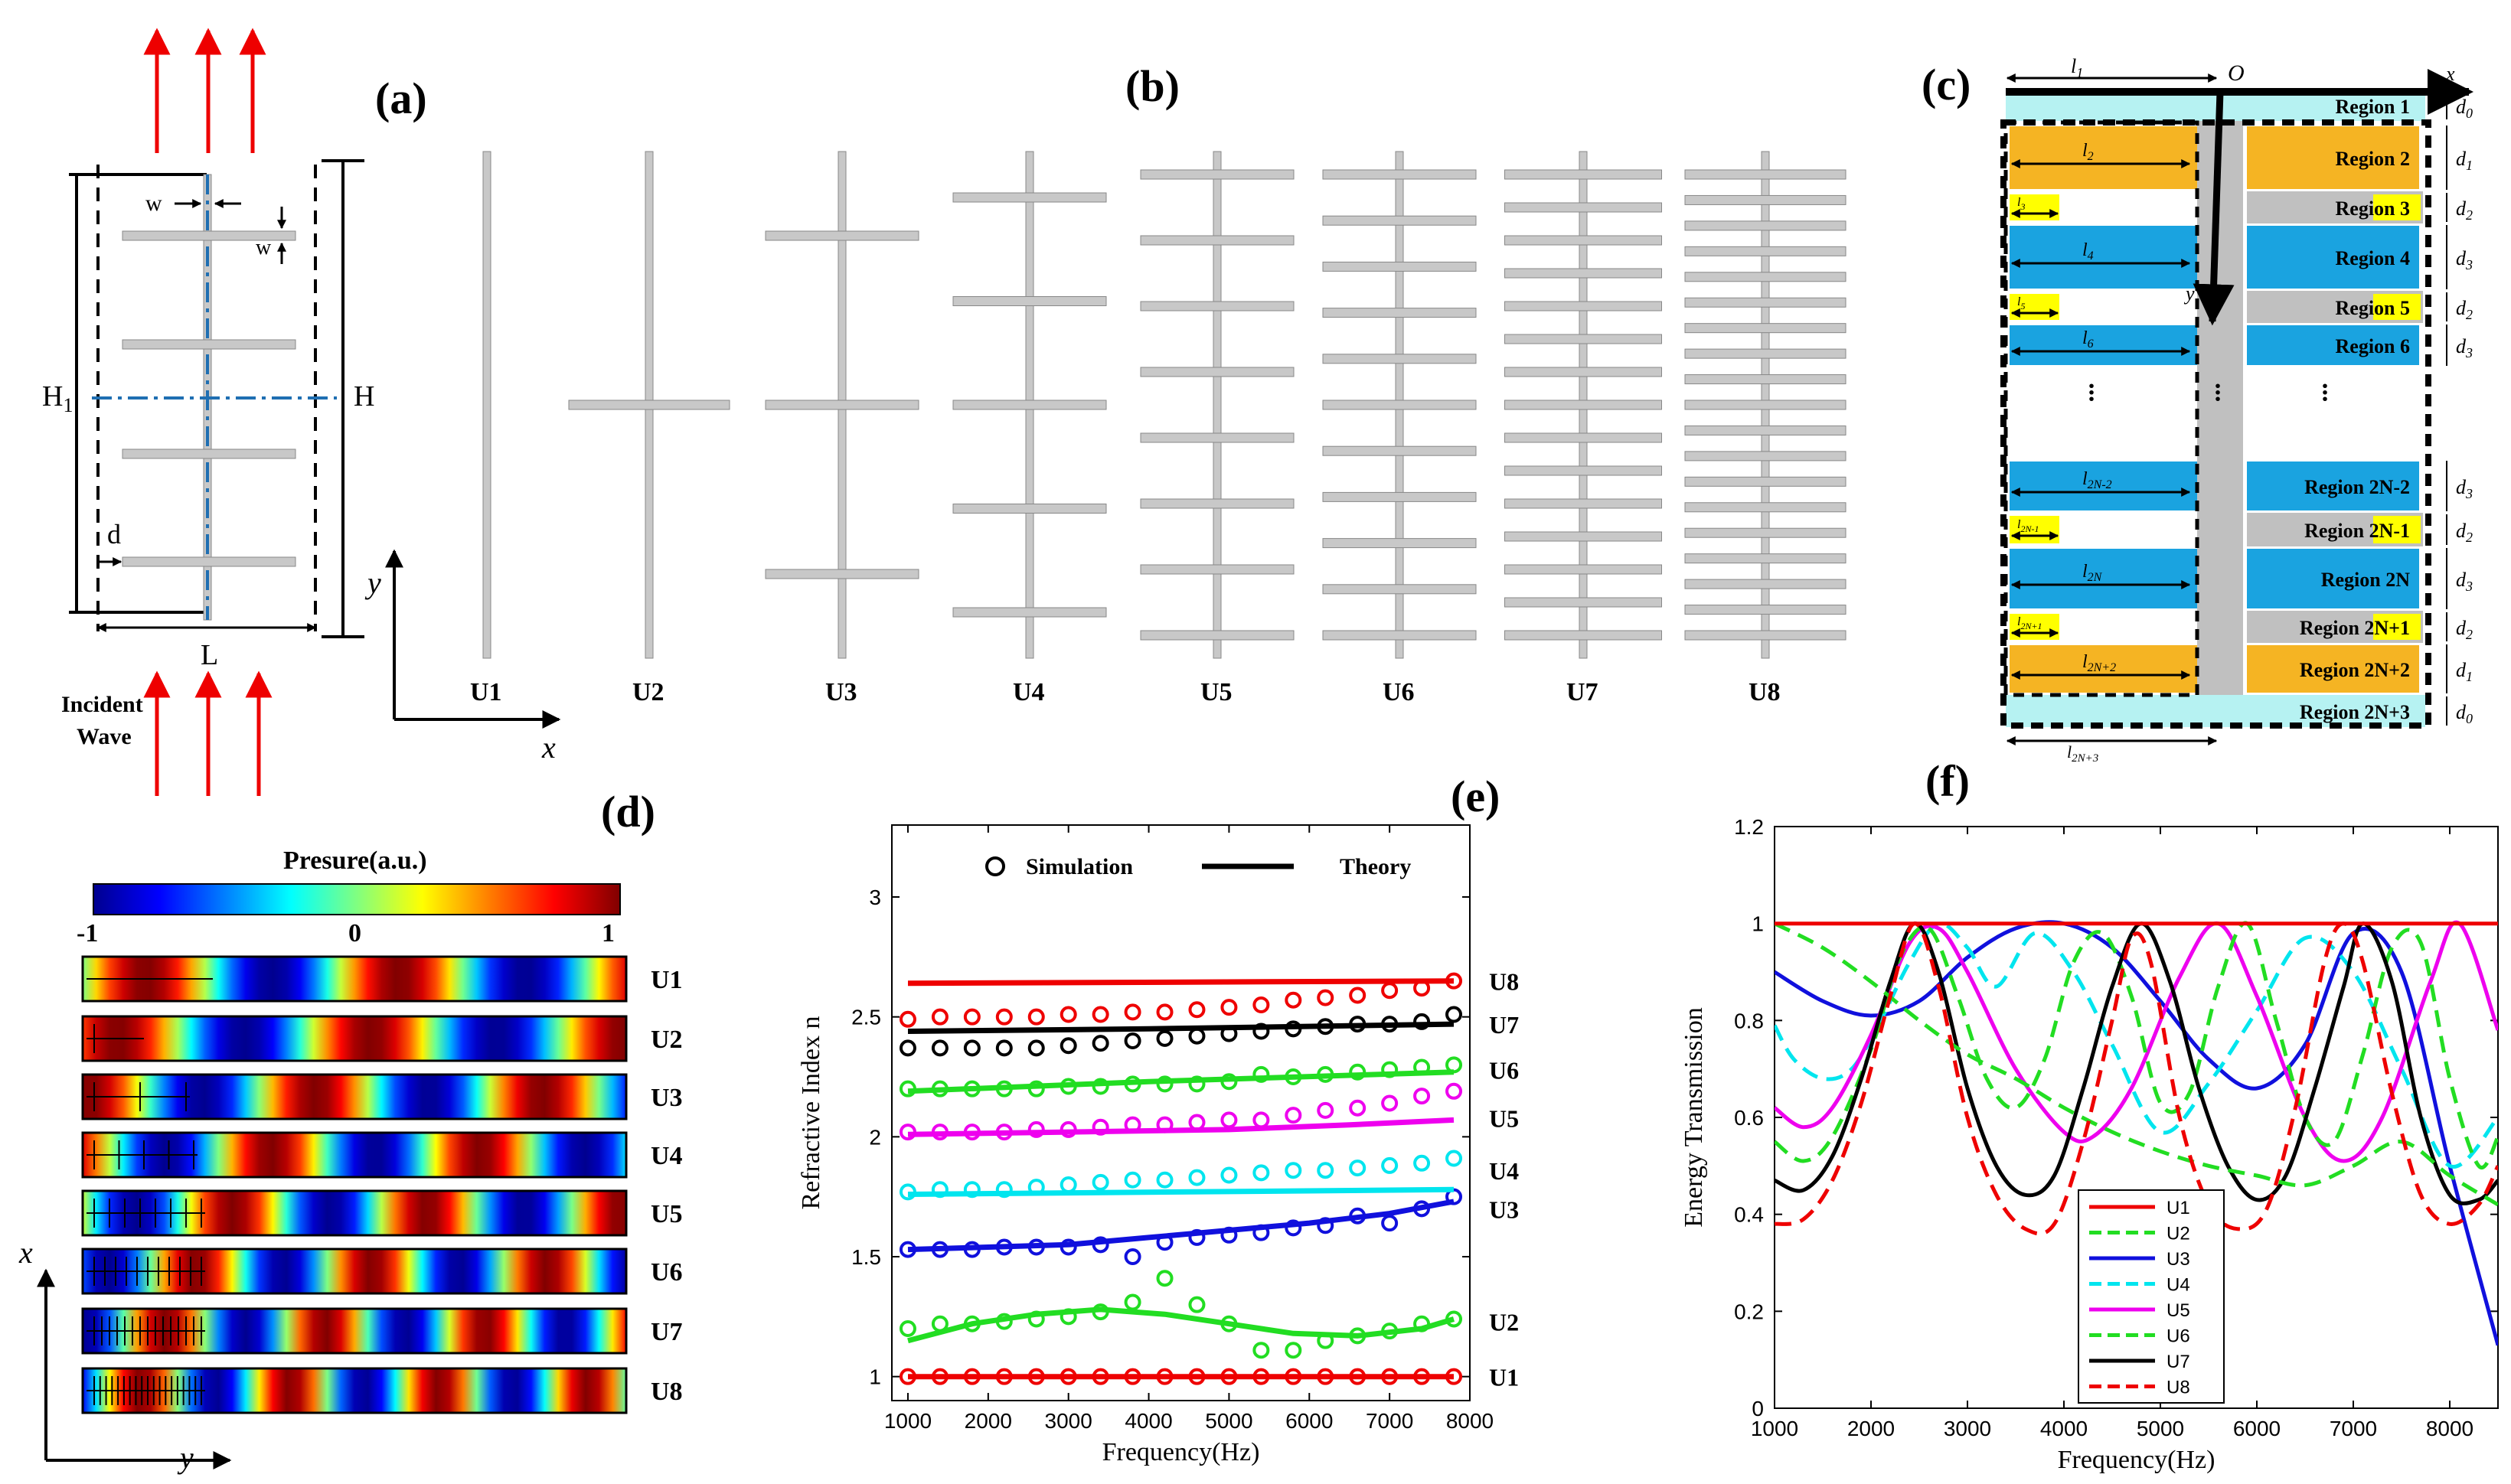 This screenshot has height=1484, width=2511. What do you see at coordinates (1068, 1421) in the screenshot?
I see `x-tick-label: 3000` at bounding box center [1068, 1421].